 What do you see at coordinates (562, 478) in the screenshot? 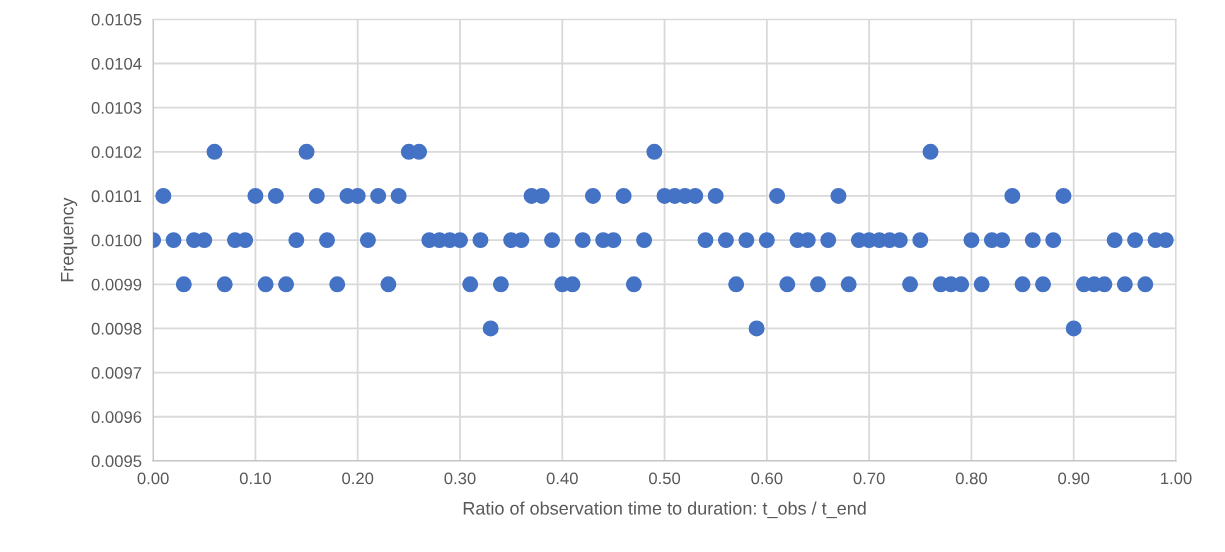
I see `x-tick-label: 0.40` at bounding box center [562, 478].